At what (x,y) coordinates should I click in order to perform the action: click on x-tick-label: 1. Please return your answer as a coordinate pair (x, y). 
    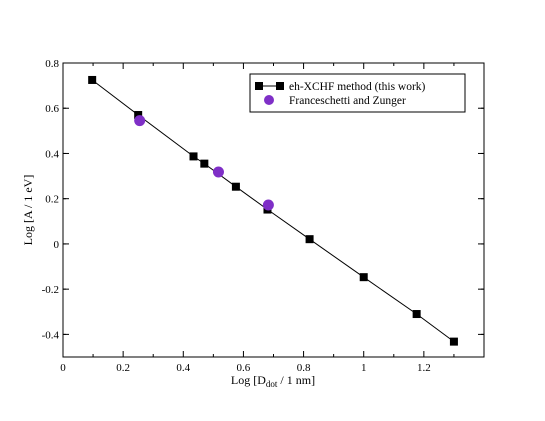
    Looking at the image, I should click on (364, 368).